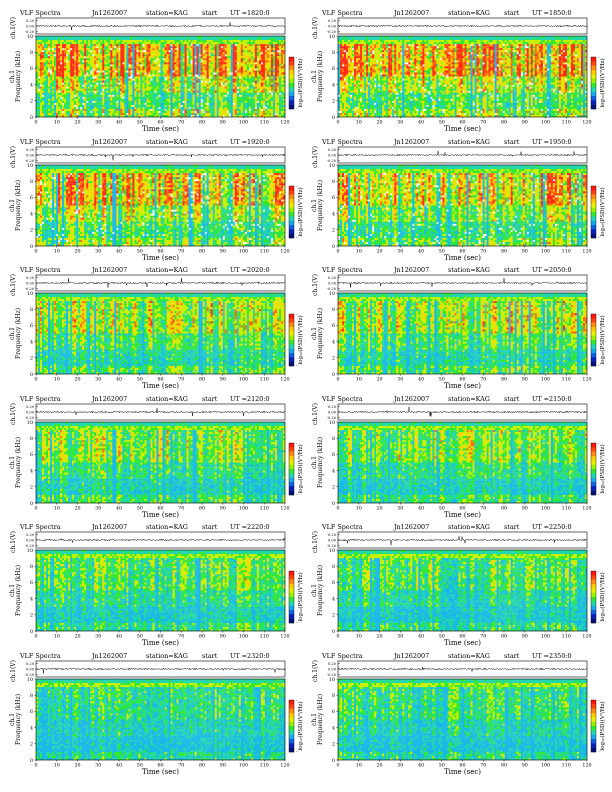 The image size is (612, 792). What do you see at coordinates (333, 728) in the screenshot?
I see `y-tick-label: 4` at bounding box center [333, 728].